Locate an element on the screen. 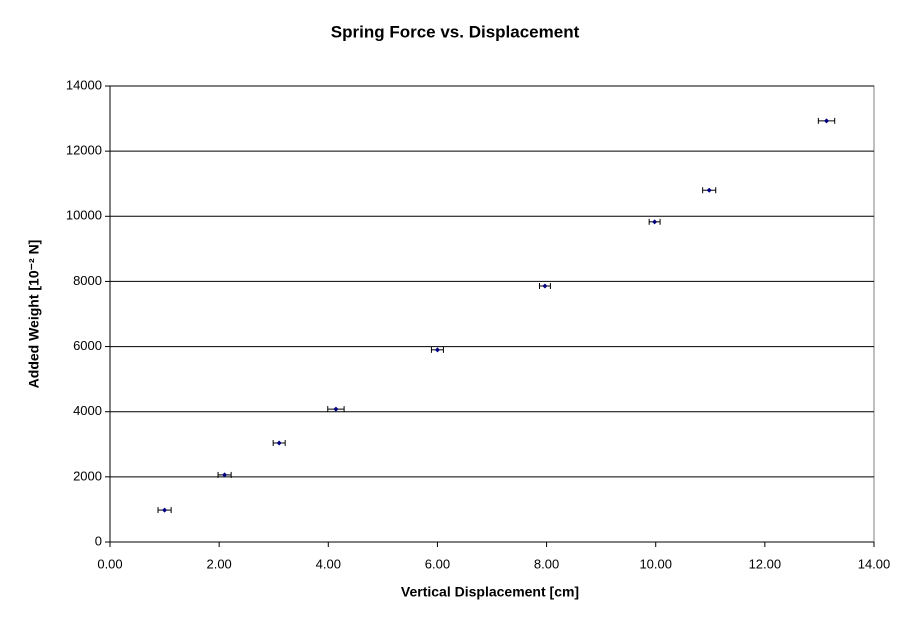 This screenshot has height=623, width=911. y-tick-label: 10000 is located at coordinates (84, 215).